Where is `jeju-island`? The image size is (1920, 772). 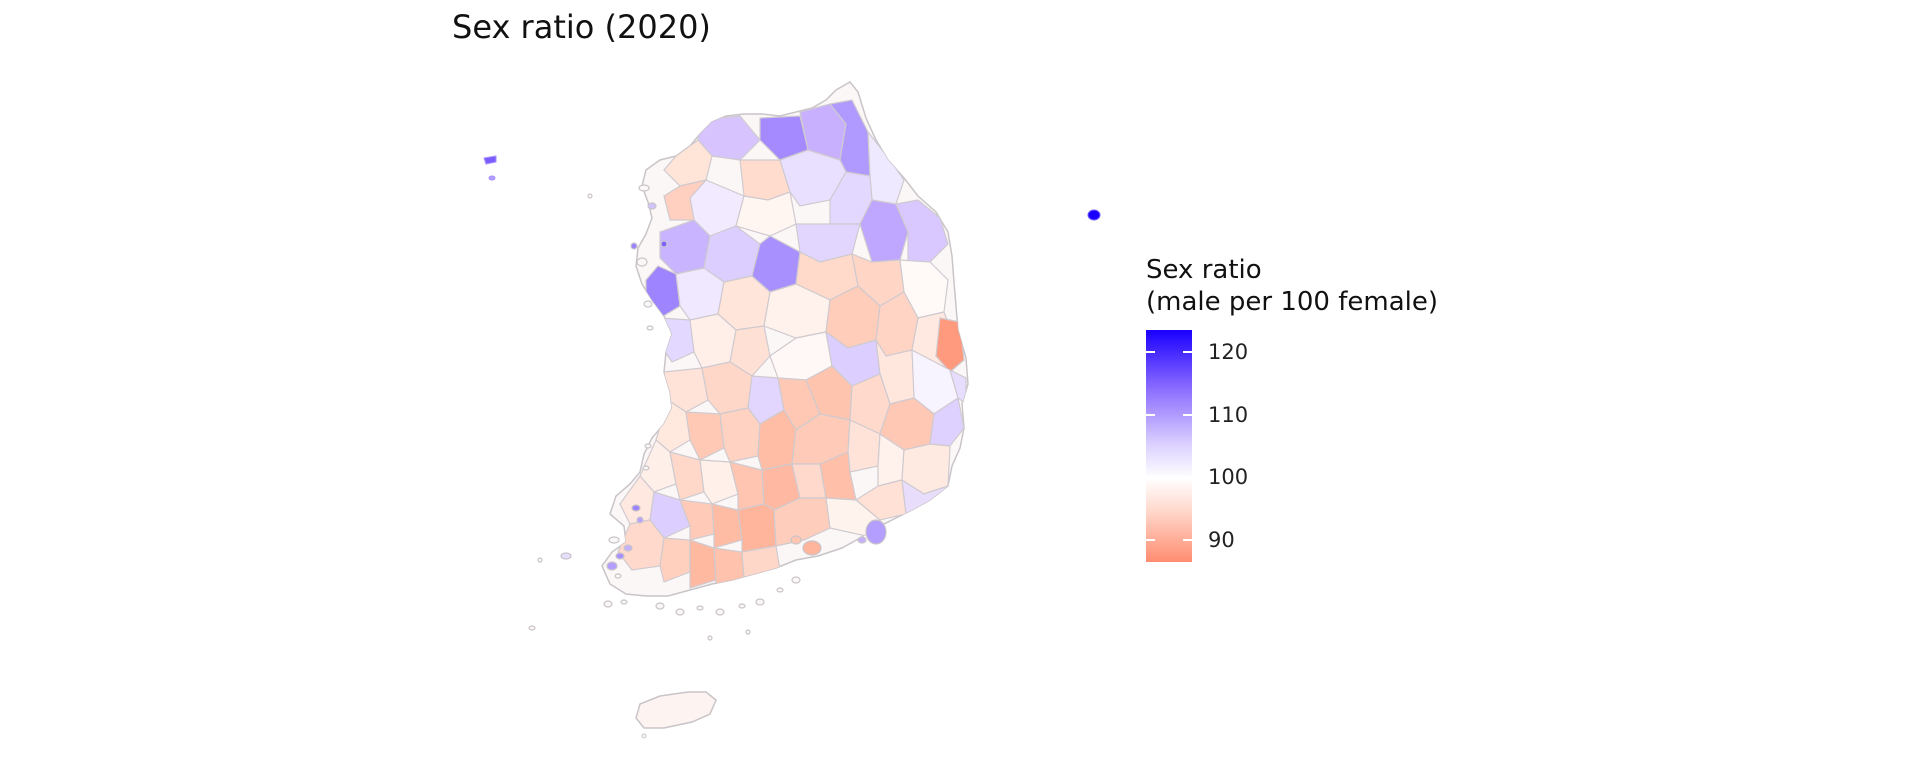
jeju-island is located at coordinates (676, 715).